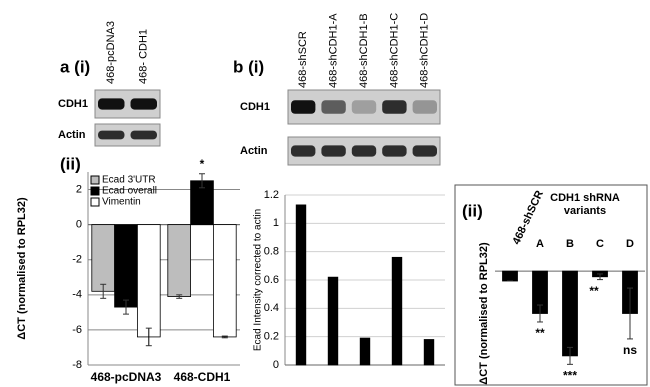  I want to click on y-tick-label: -2, so click(77, 260).